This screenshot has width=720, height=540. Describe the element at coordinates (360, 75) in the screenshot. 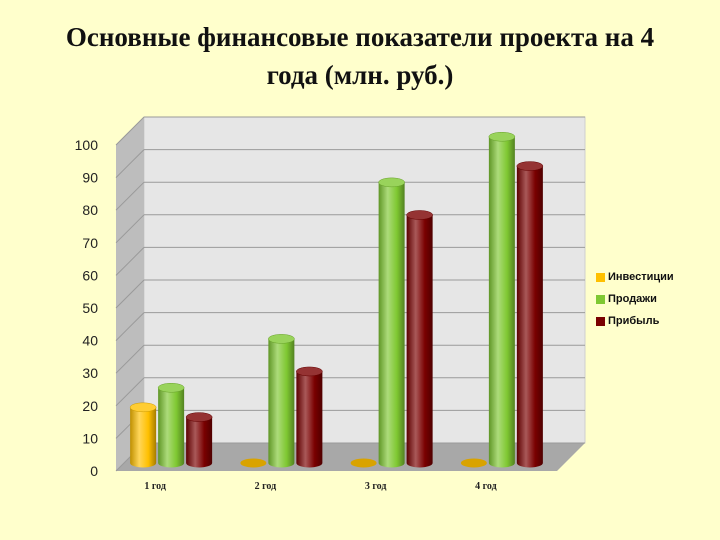

I see `title-line-2: года (млн. руб.)` at that location.